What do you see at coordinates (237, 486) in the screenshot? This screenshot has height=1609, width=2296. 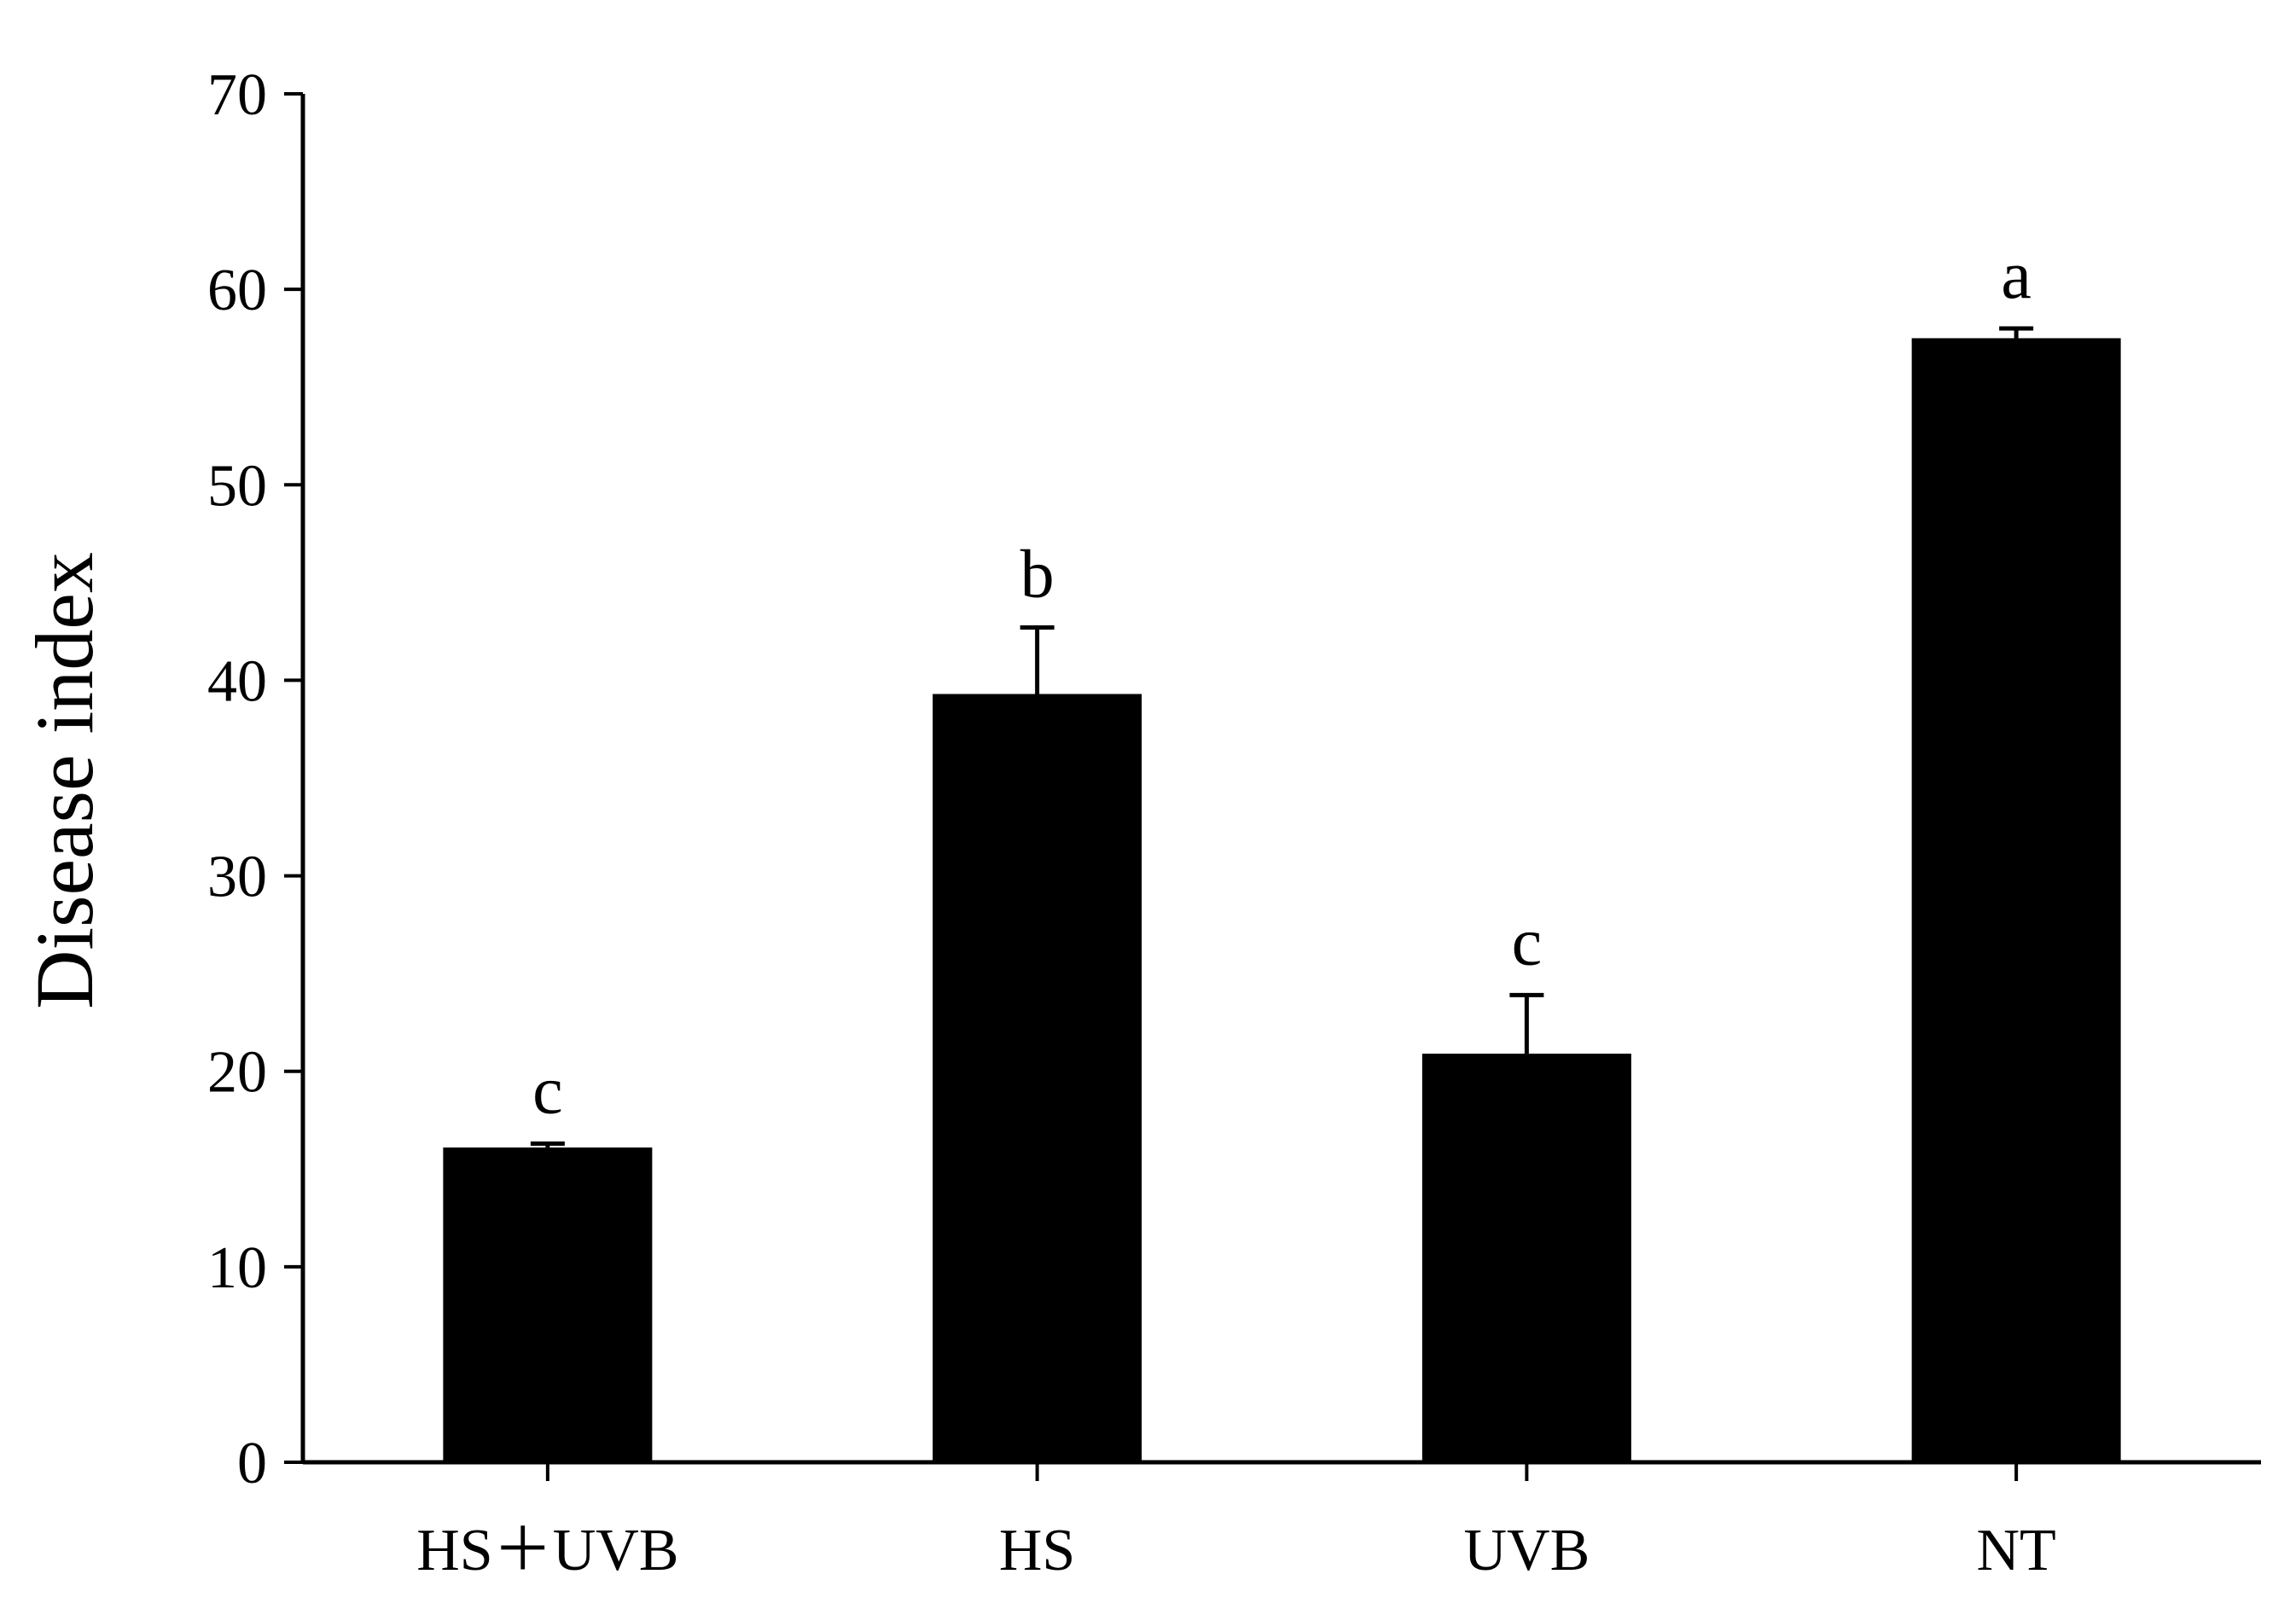 I see `y-tick-label: 50` at bounding box center [237, 486].